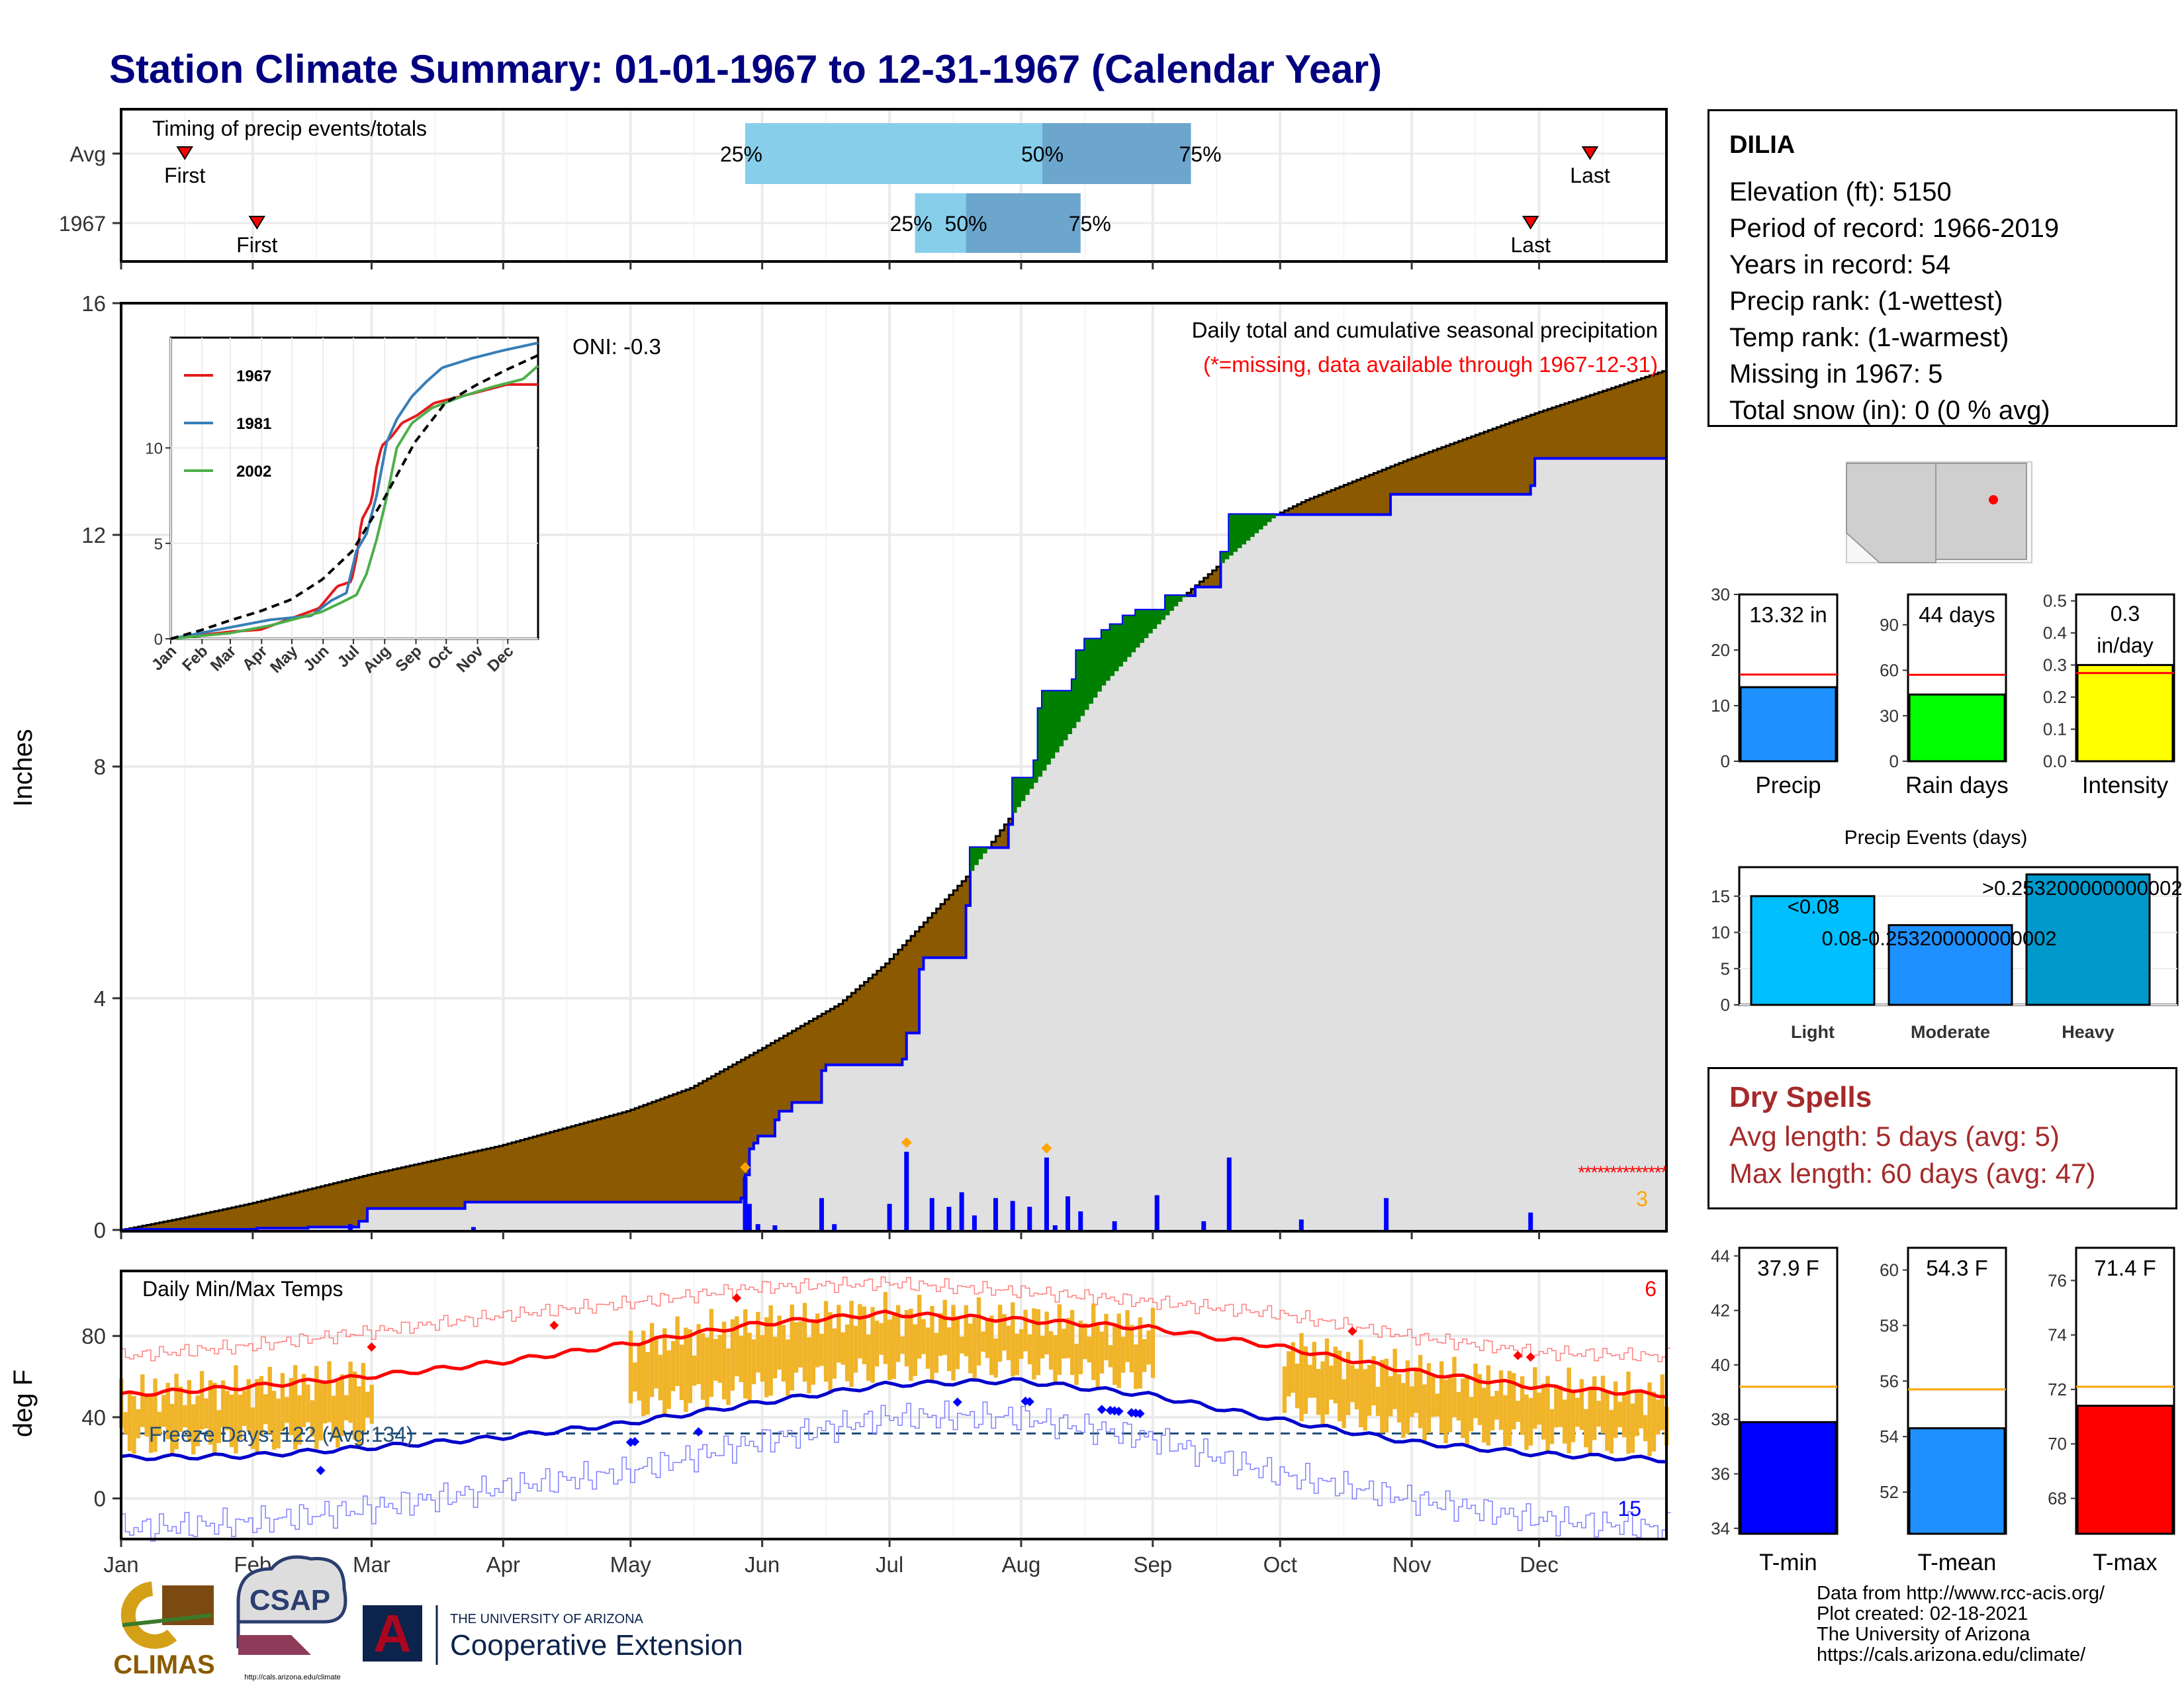 This screenshot has height=1688, width=2184. Describe the element at coordinates (1889, 625) in the screenshot. I see `rain-days-y-tick-label: 90` at that location.